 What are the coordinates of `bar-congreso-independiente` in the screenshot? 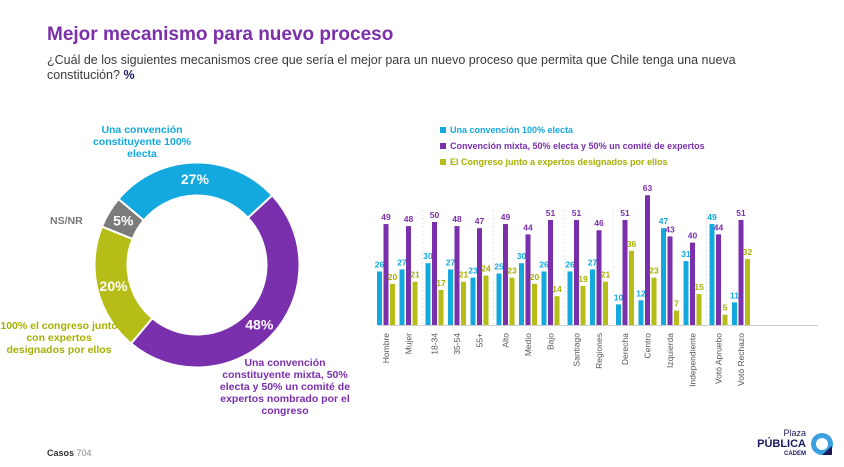 It's located at (699, 309).